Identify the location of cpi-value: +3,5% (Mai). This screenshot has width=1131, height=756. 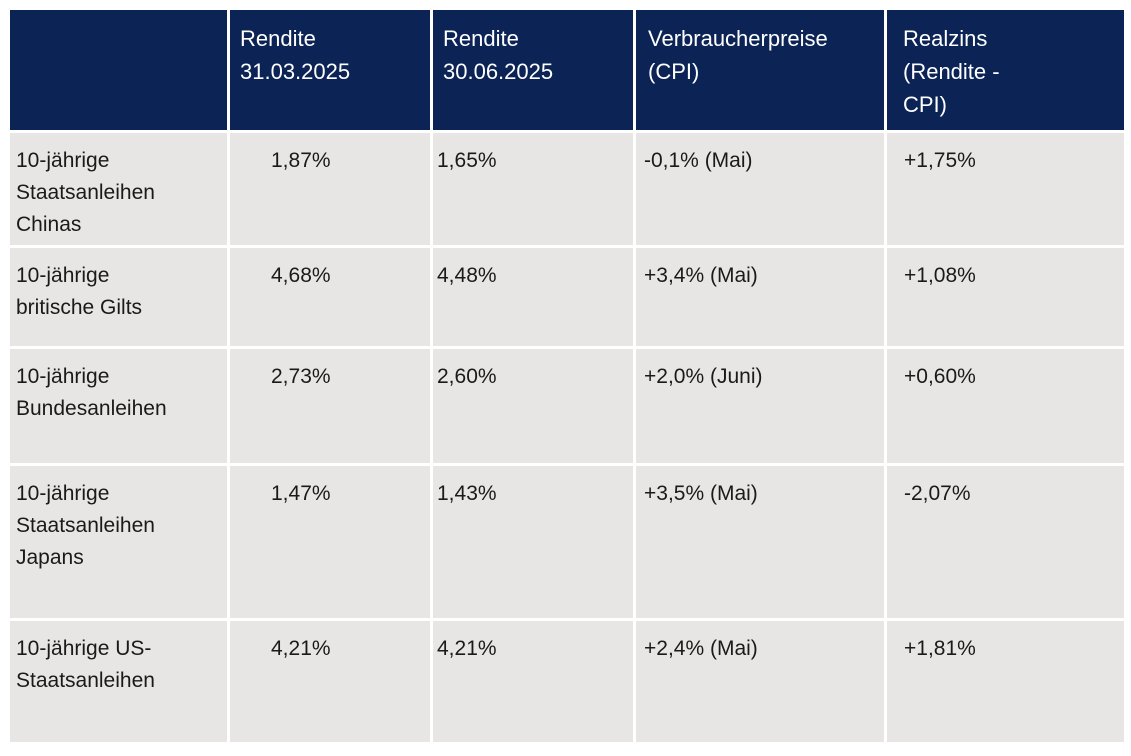
(760, 542).